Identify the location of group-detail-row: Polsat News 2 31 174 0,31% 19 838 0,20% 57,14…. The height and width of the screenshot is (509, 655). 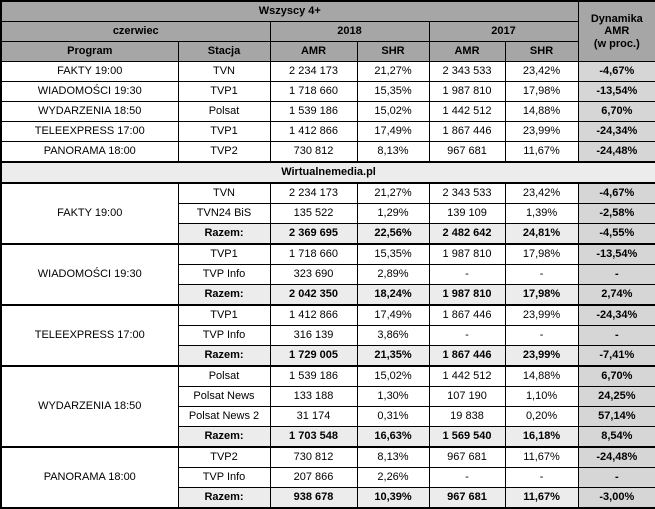
(328, 416).